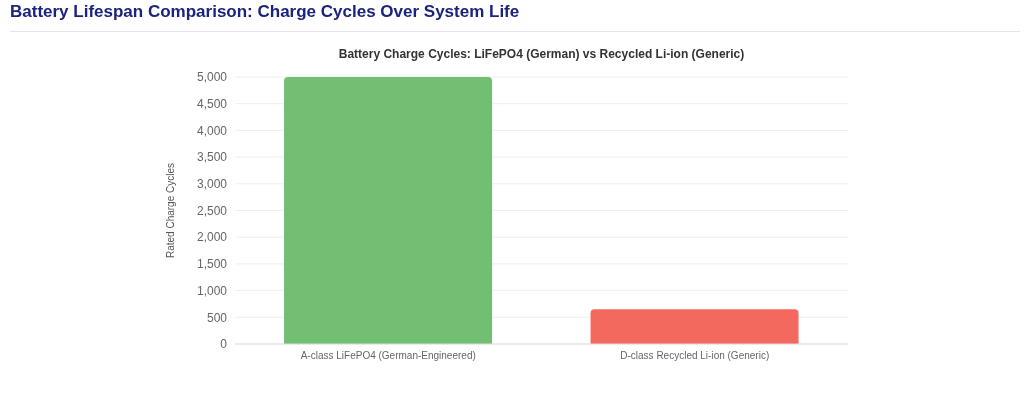  What do you see at coordinates (212, 290) in the screenshot?
I see `y-tick-label: 1,000` at bounding box center [212, 290].